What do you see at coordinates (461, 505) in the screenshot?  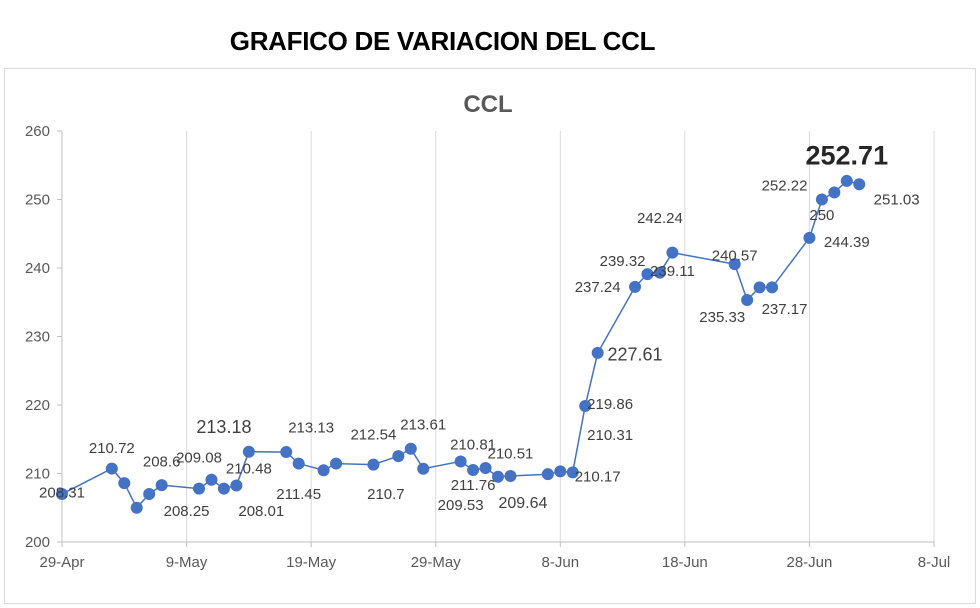 I see `data-label: 209.53` at bounding box center [461, 505].